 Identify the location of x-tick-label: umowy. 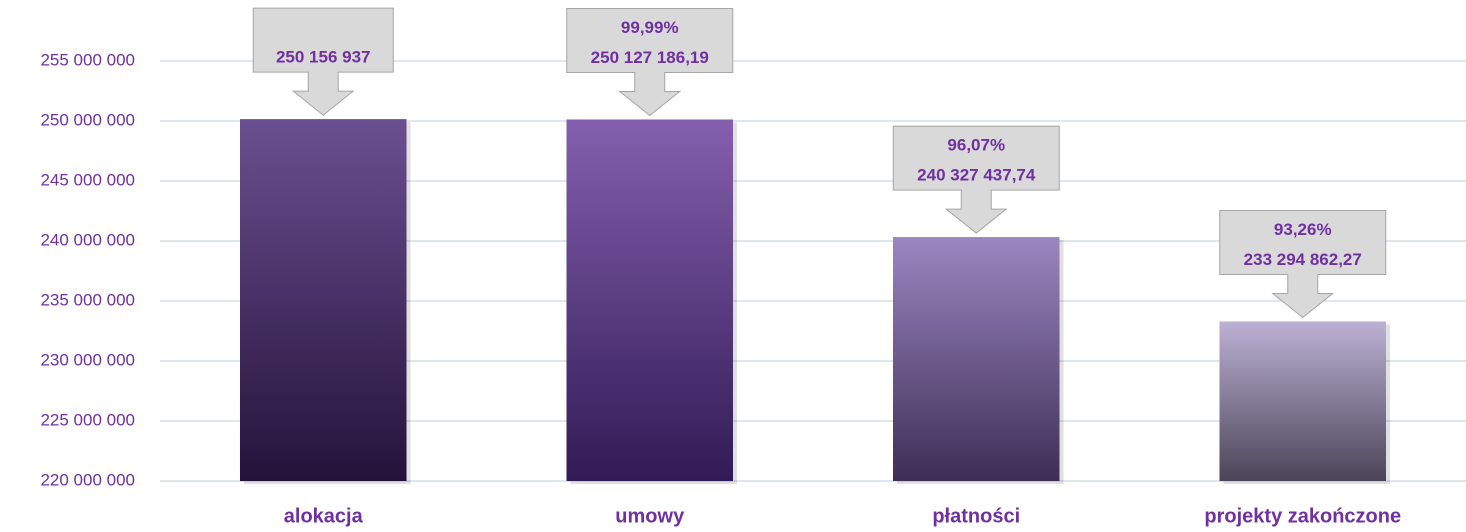
(650, 516).